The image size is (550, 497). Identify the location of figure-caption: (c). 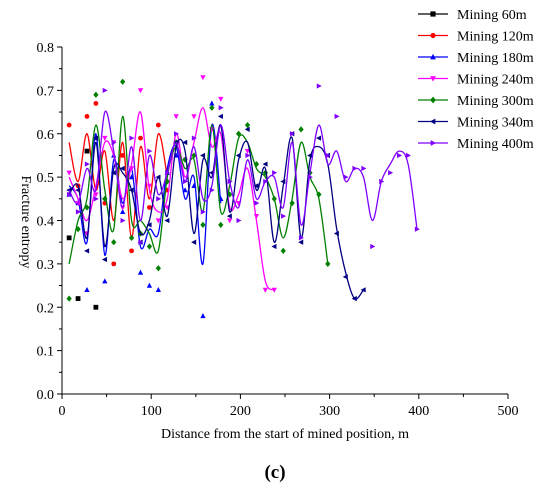
(275, 472).